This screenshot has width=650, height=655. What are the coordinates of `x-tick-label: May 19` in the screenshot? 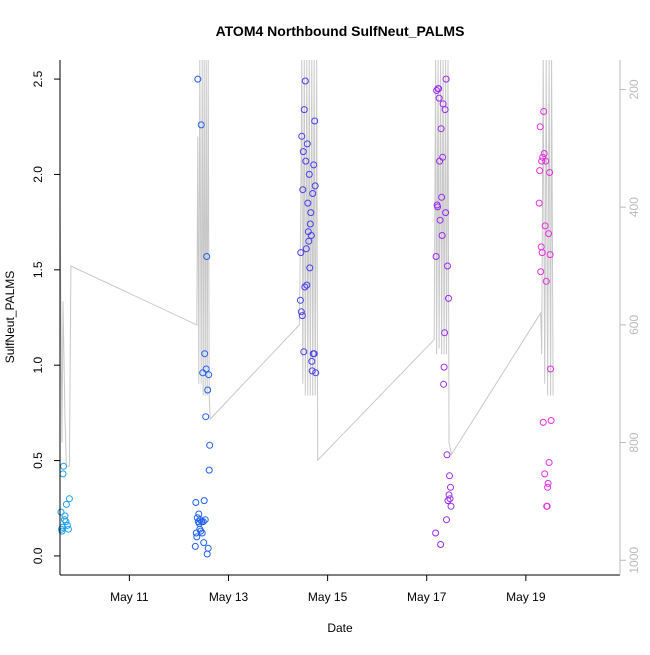 It's located at (526, 597).